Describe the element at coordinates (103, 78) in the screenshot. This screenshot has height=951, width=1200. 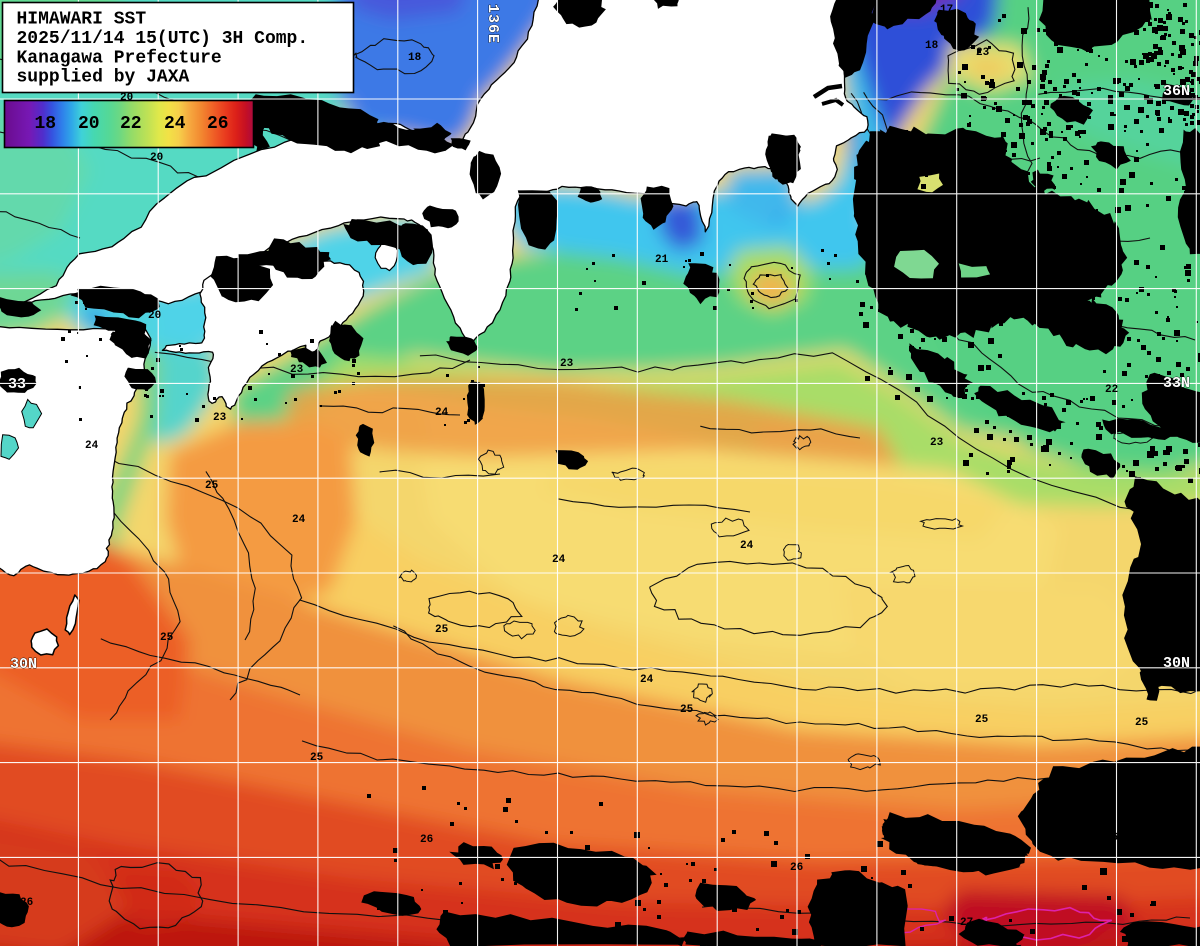
I see `svg-text: supplied by JAXA` at that location.